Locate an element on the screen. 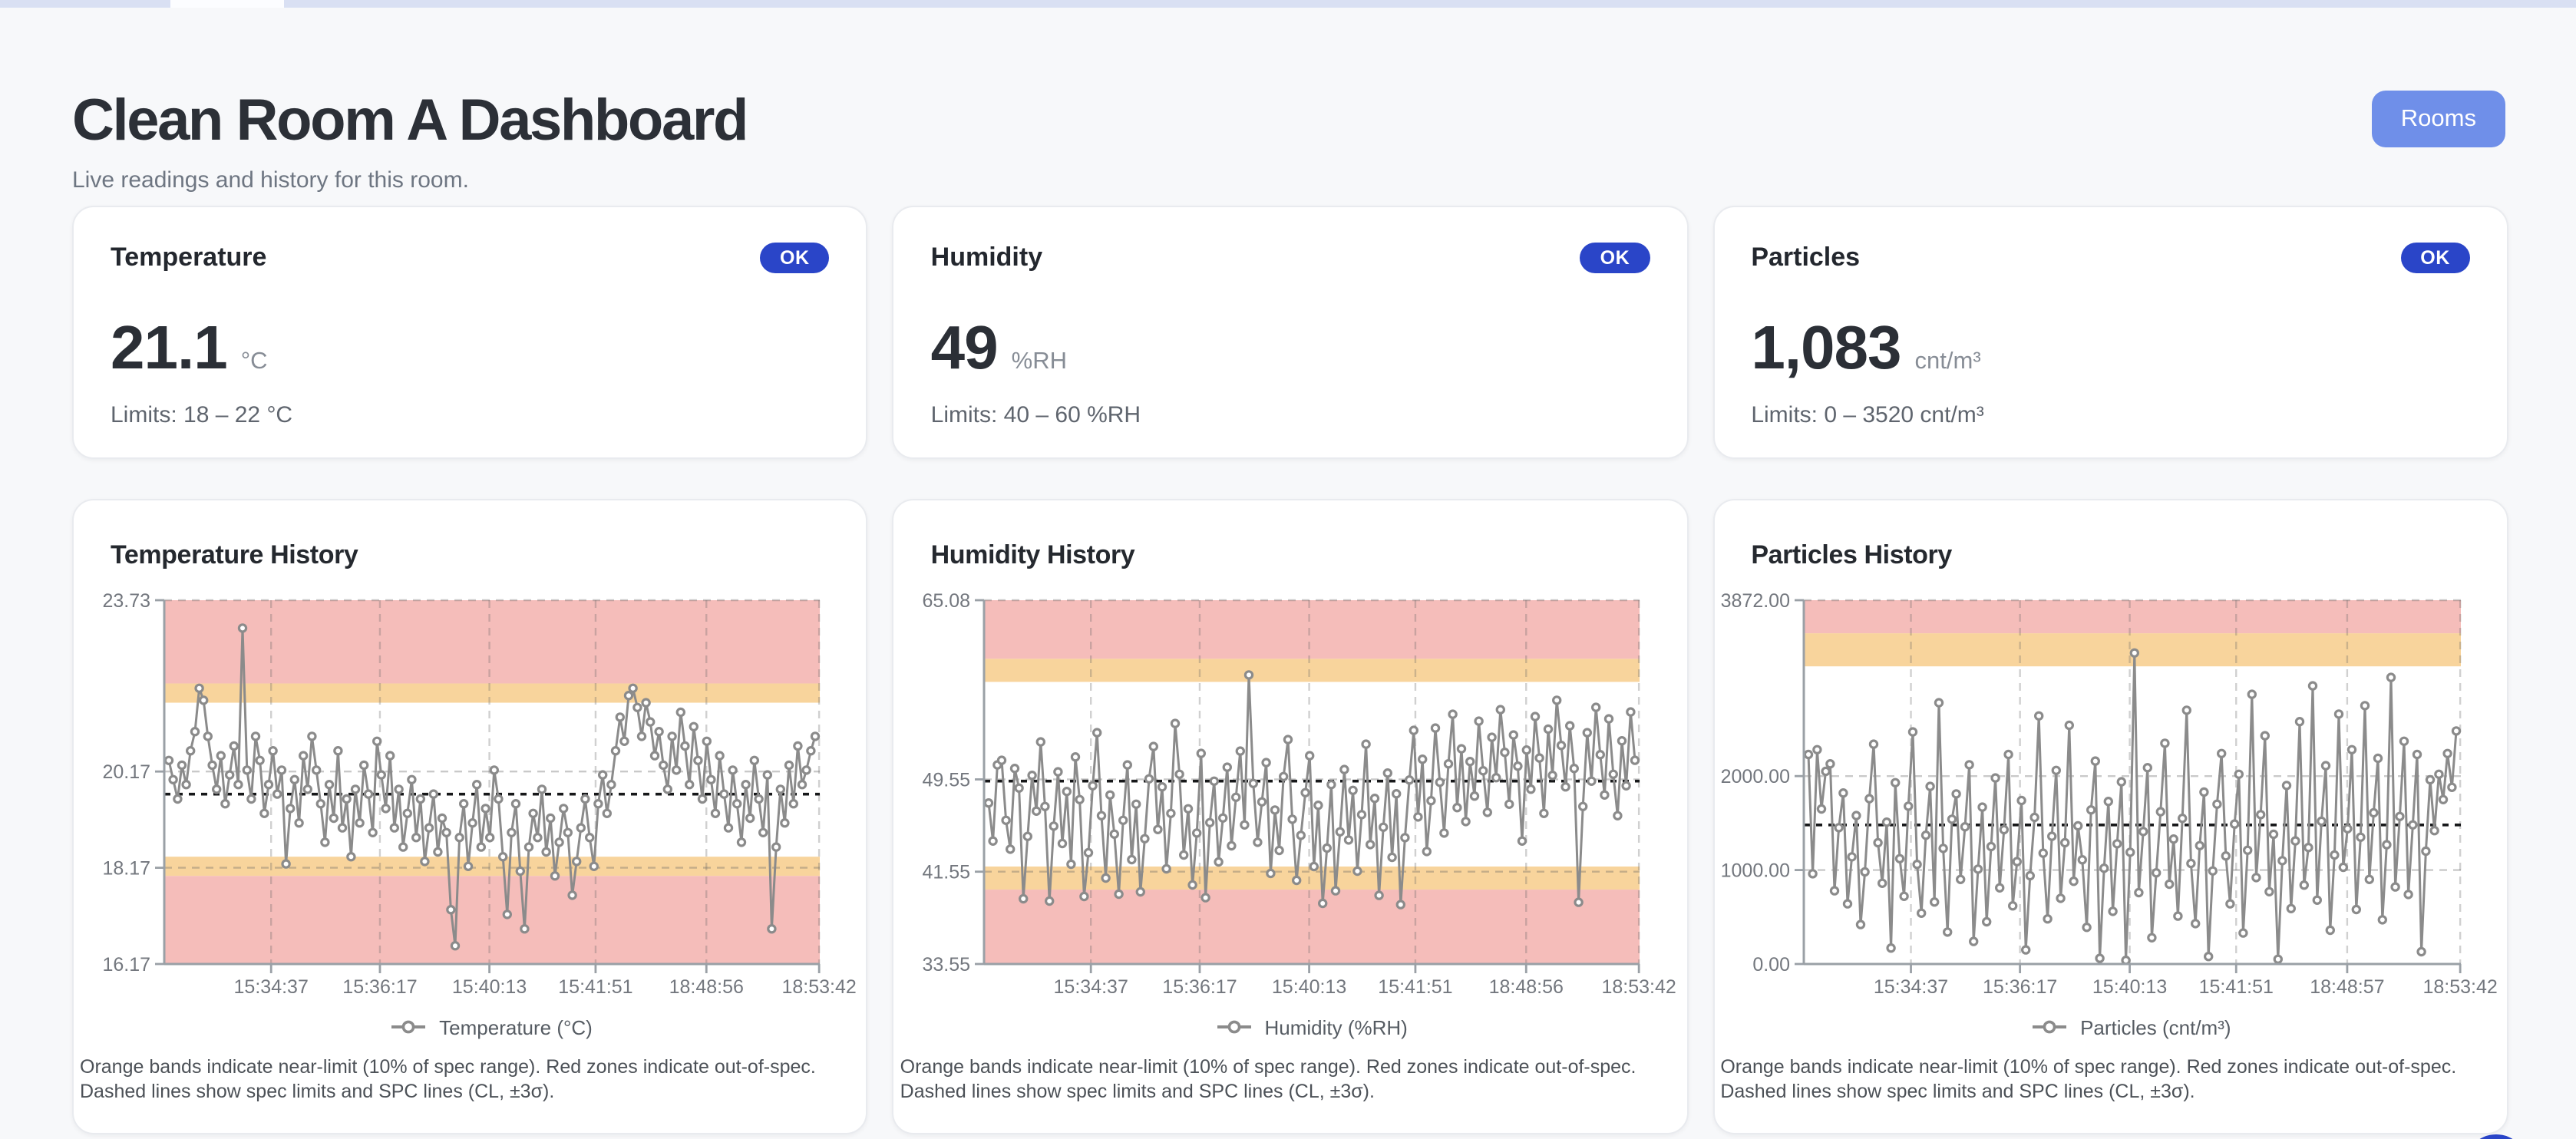  chart-legend: Particles (cnt/m³) is located at coordinates (2131, 1027).